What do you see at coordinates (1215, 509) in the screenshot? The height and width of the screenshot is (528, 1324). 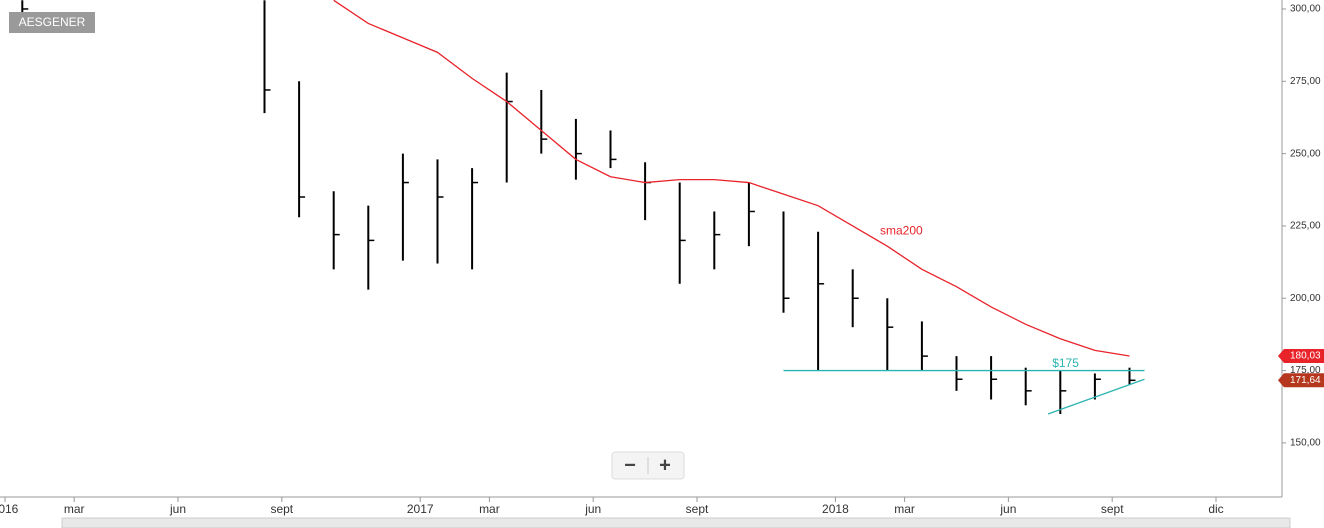 I see `x-tick-label: dic` at bounding box center [1215, 509].